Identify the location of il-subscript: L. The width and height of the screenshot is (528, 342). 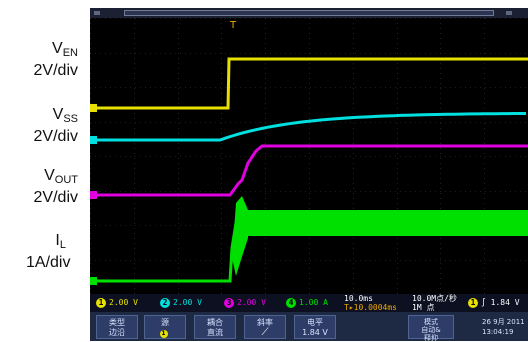
(62, 245).